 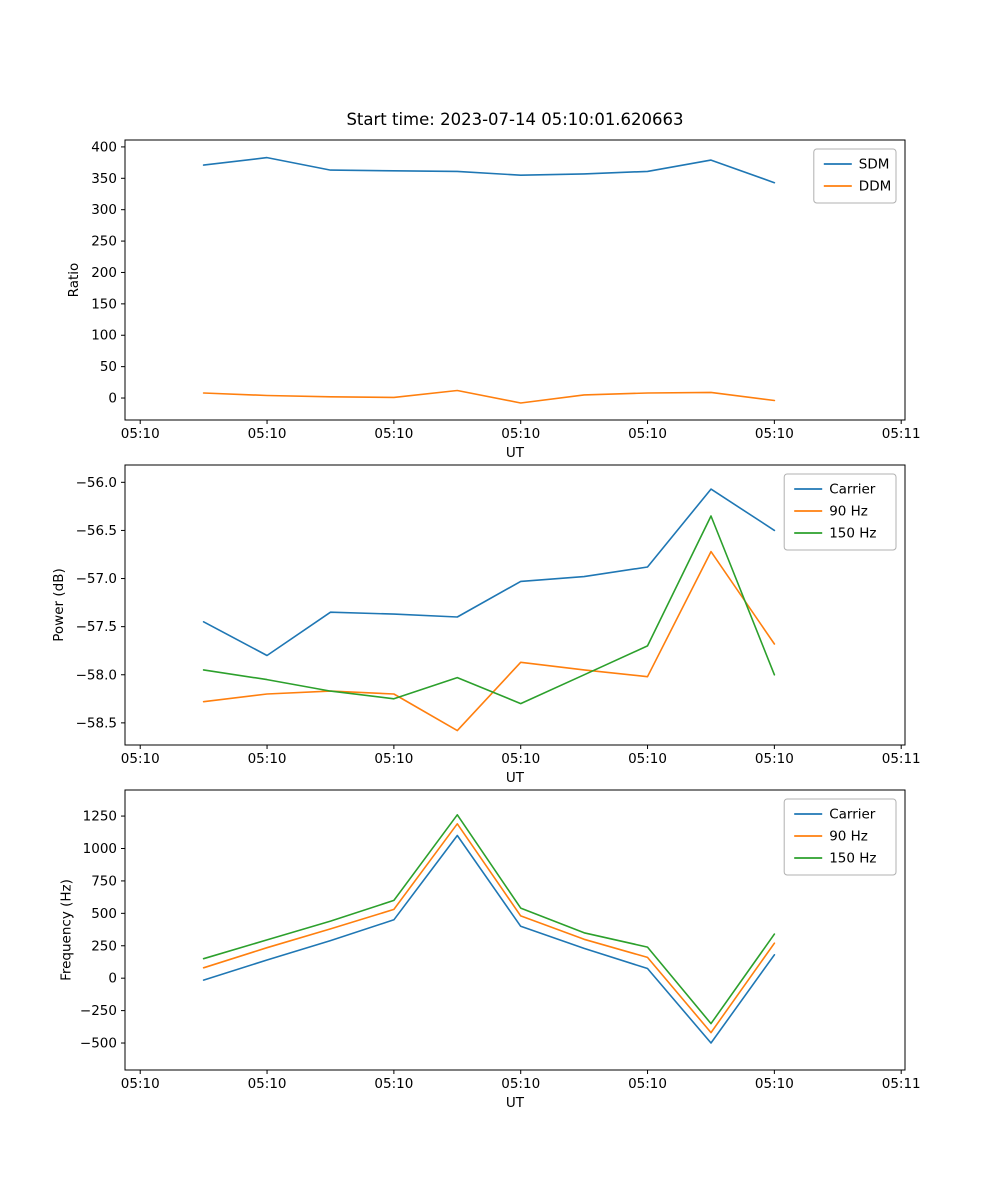 I want to click on y-tick-label: −57.0, so click(x=96, y=579).